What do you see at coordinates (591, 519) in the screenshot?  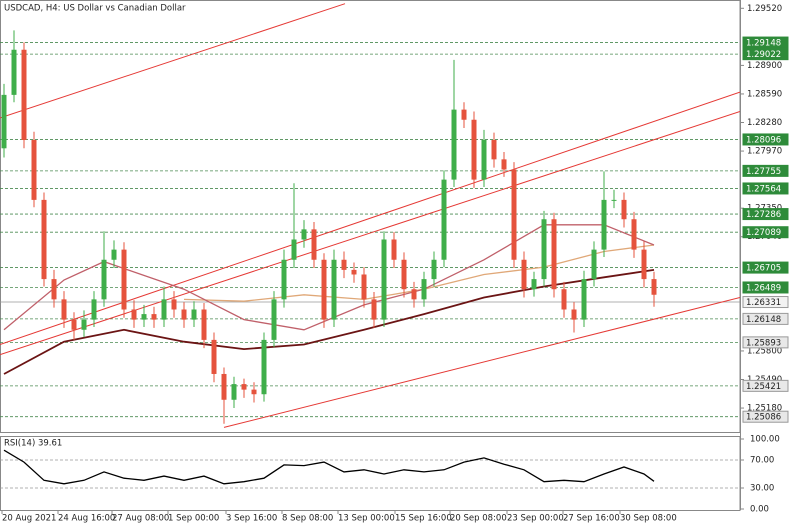 I see `x-tick-label: 27 Sep 16:00` at bounding box center [591, 519].